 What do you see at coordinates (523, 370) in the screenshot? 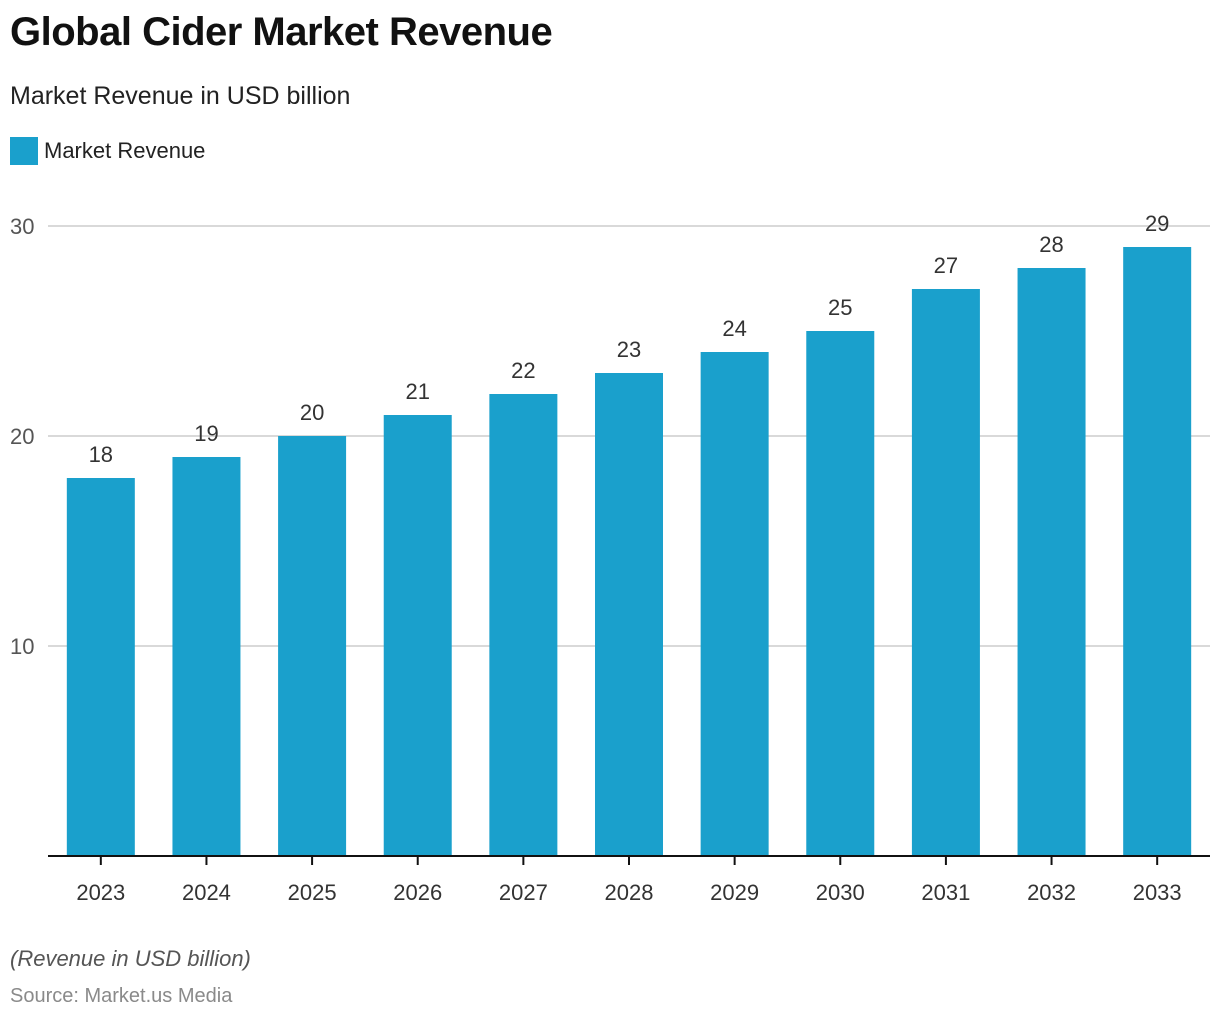
I see `data-label: 22` at bounding box center [523, 370].